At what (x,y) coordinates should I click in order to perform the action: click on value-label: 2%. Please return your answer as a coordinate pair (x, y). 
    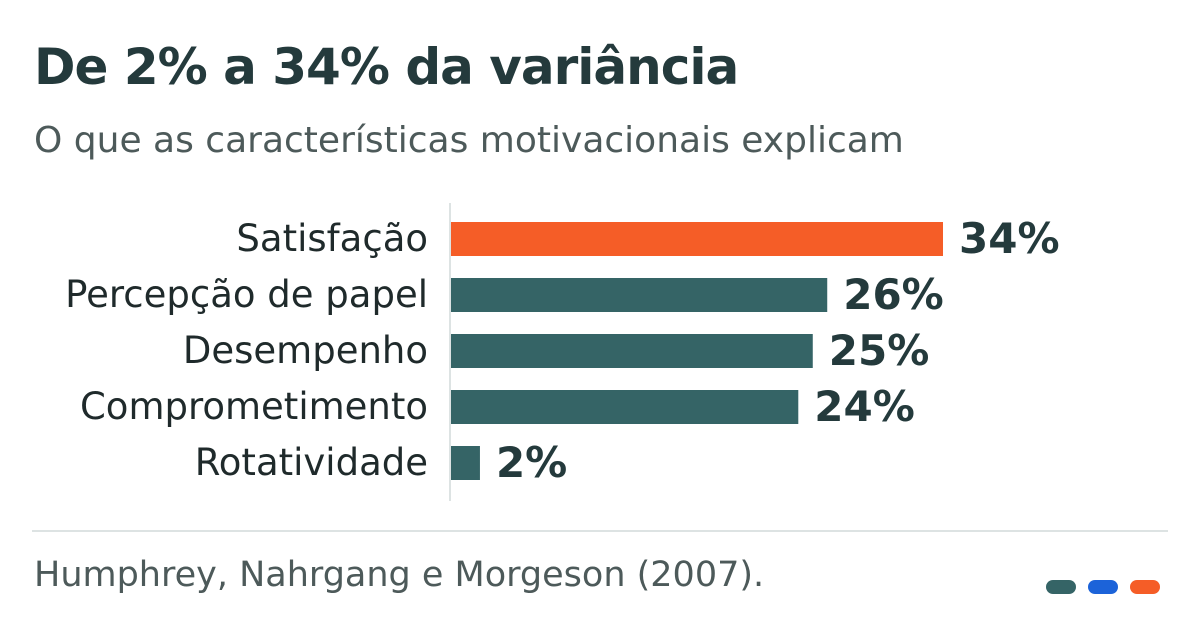
    Looking at the image, I should click on (531, 462).